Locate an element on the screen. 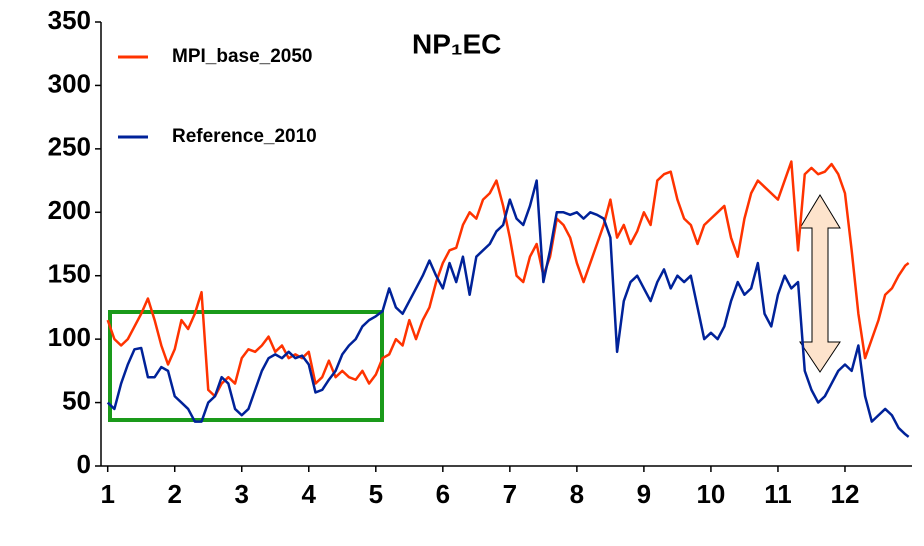  x-tick-label: 8 is located at coordinates (577, 494).